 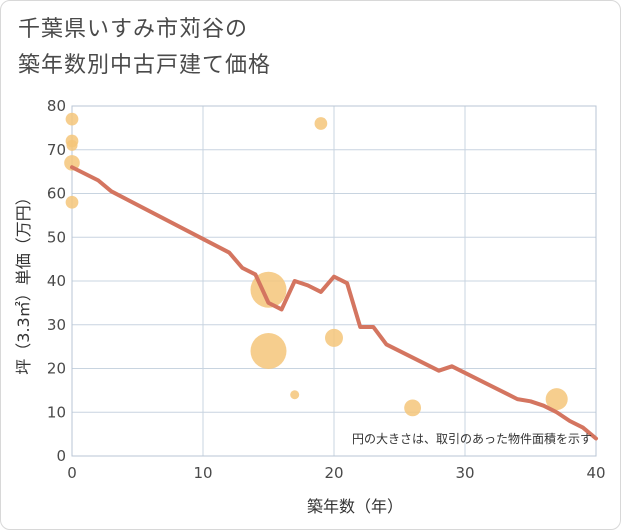 I want to click on x-tick-label: 30, so click(x=464, y=473).